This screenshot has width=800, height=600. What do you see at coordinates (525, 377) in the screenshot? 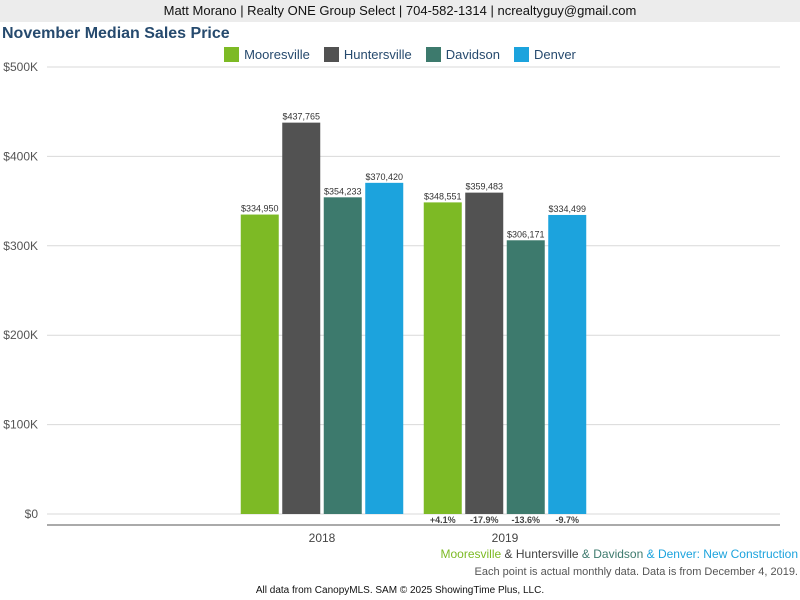
I see `bar-davidson-2019` at bounding box center [525, 377].